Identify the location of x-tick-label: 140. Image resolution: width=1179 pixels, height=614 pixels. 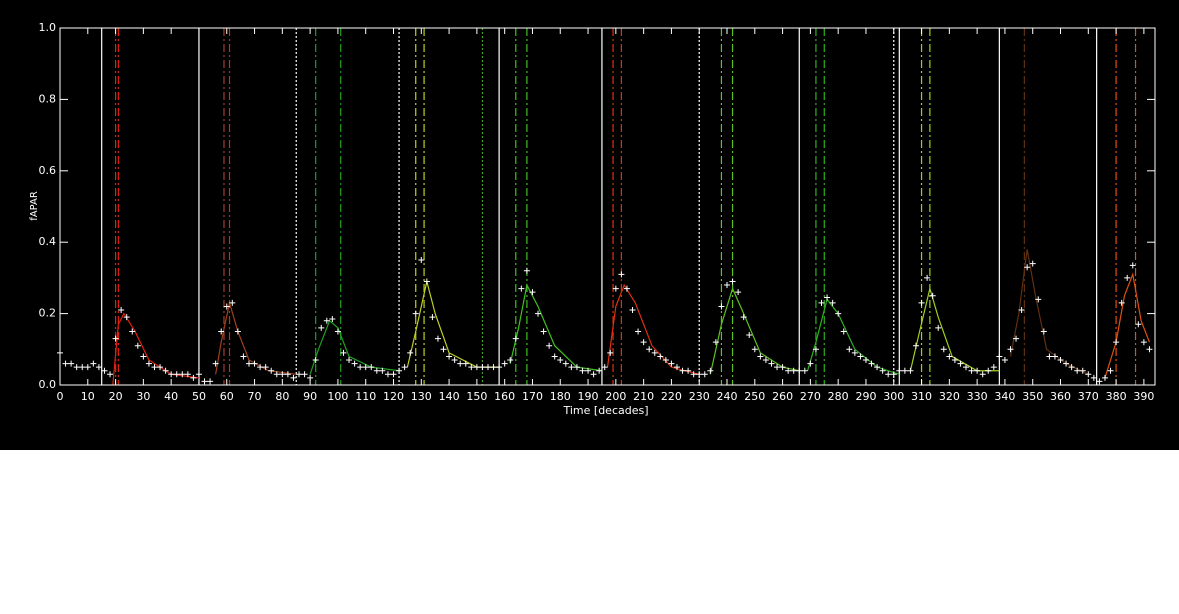
(449, 396).